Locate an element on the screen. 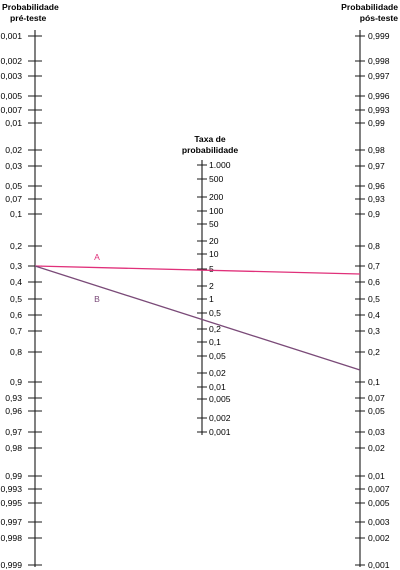  right-scale-tick-label: 0,3 is located at coordinates (374, 331).